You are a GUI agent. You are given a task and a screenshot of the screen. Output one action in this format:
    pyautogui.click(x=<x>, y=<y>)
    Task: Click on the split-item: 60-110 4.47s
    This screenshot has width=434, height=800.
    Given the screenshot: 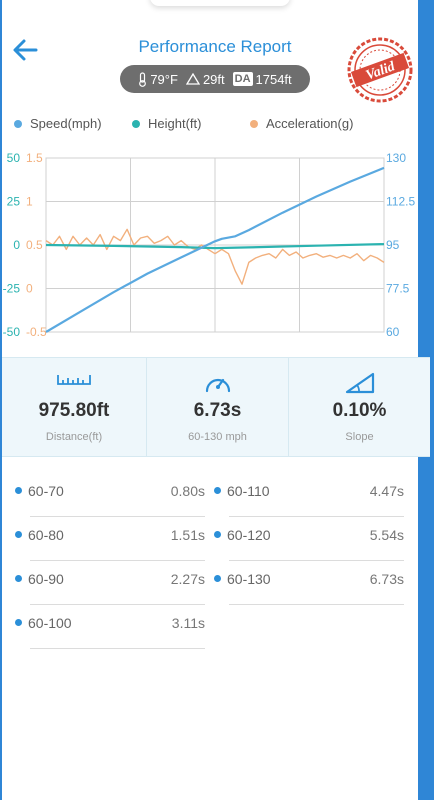 What is the action you would take?
    pyautogui.click(x=309, y=498)
    